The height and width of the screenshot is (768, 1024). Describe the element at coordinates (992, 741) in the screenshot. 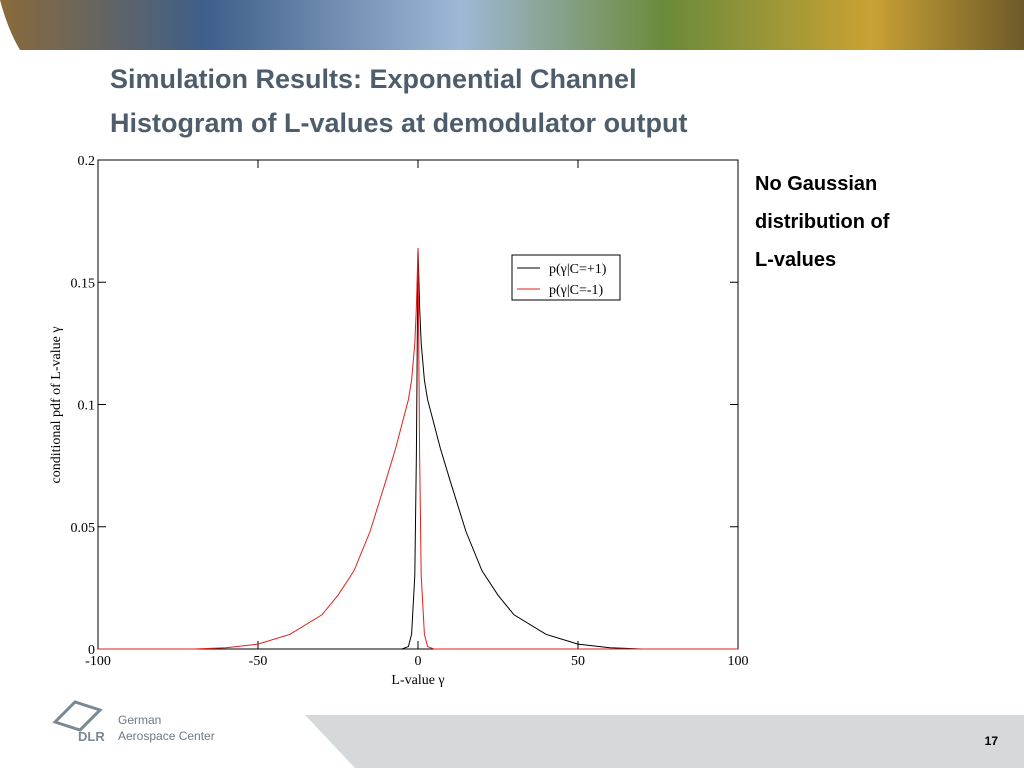

I see `page-number: 17` at that location.